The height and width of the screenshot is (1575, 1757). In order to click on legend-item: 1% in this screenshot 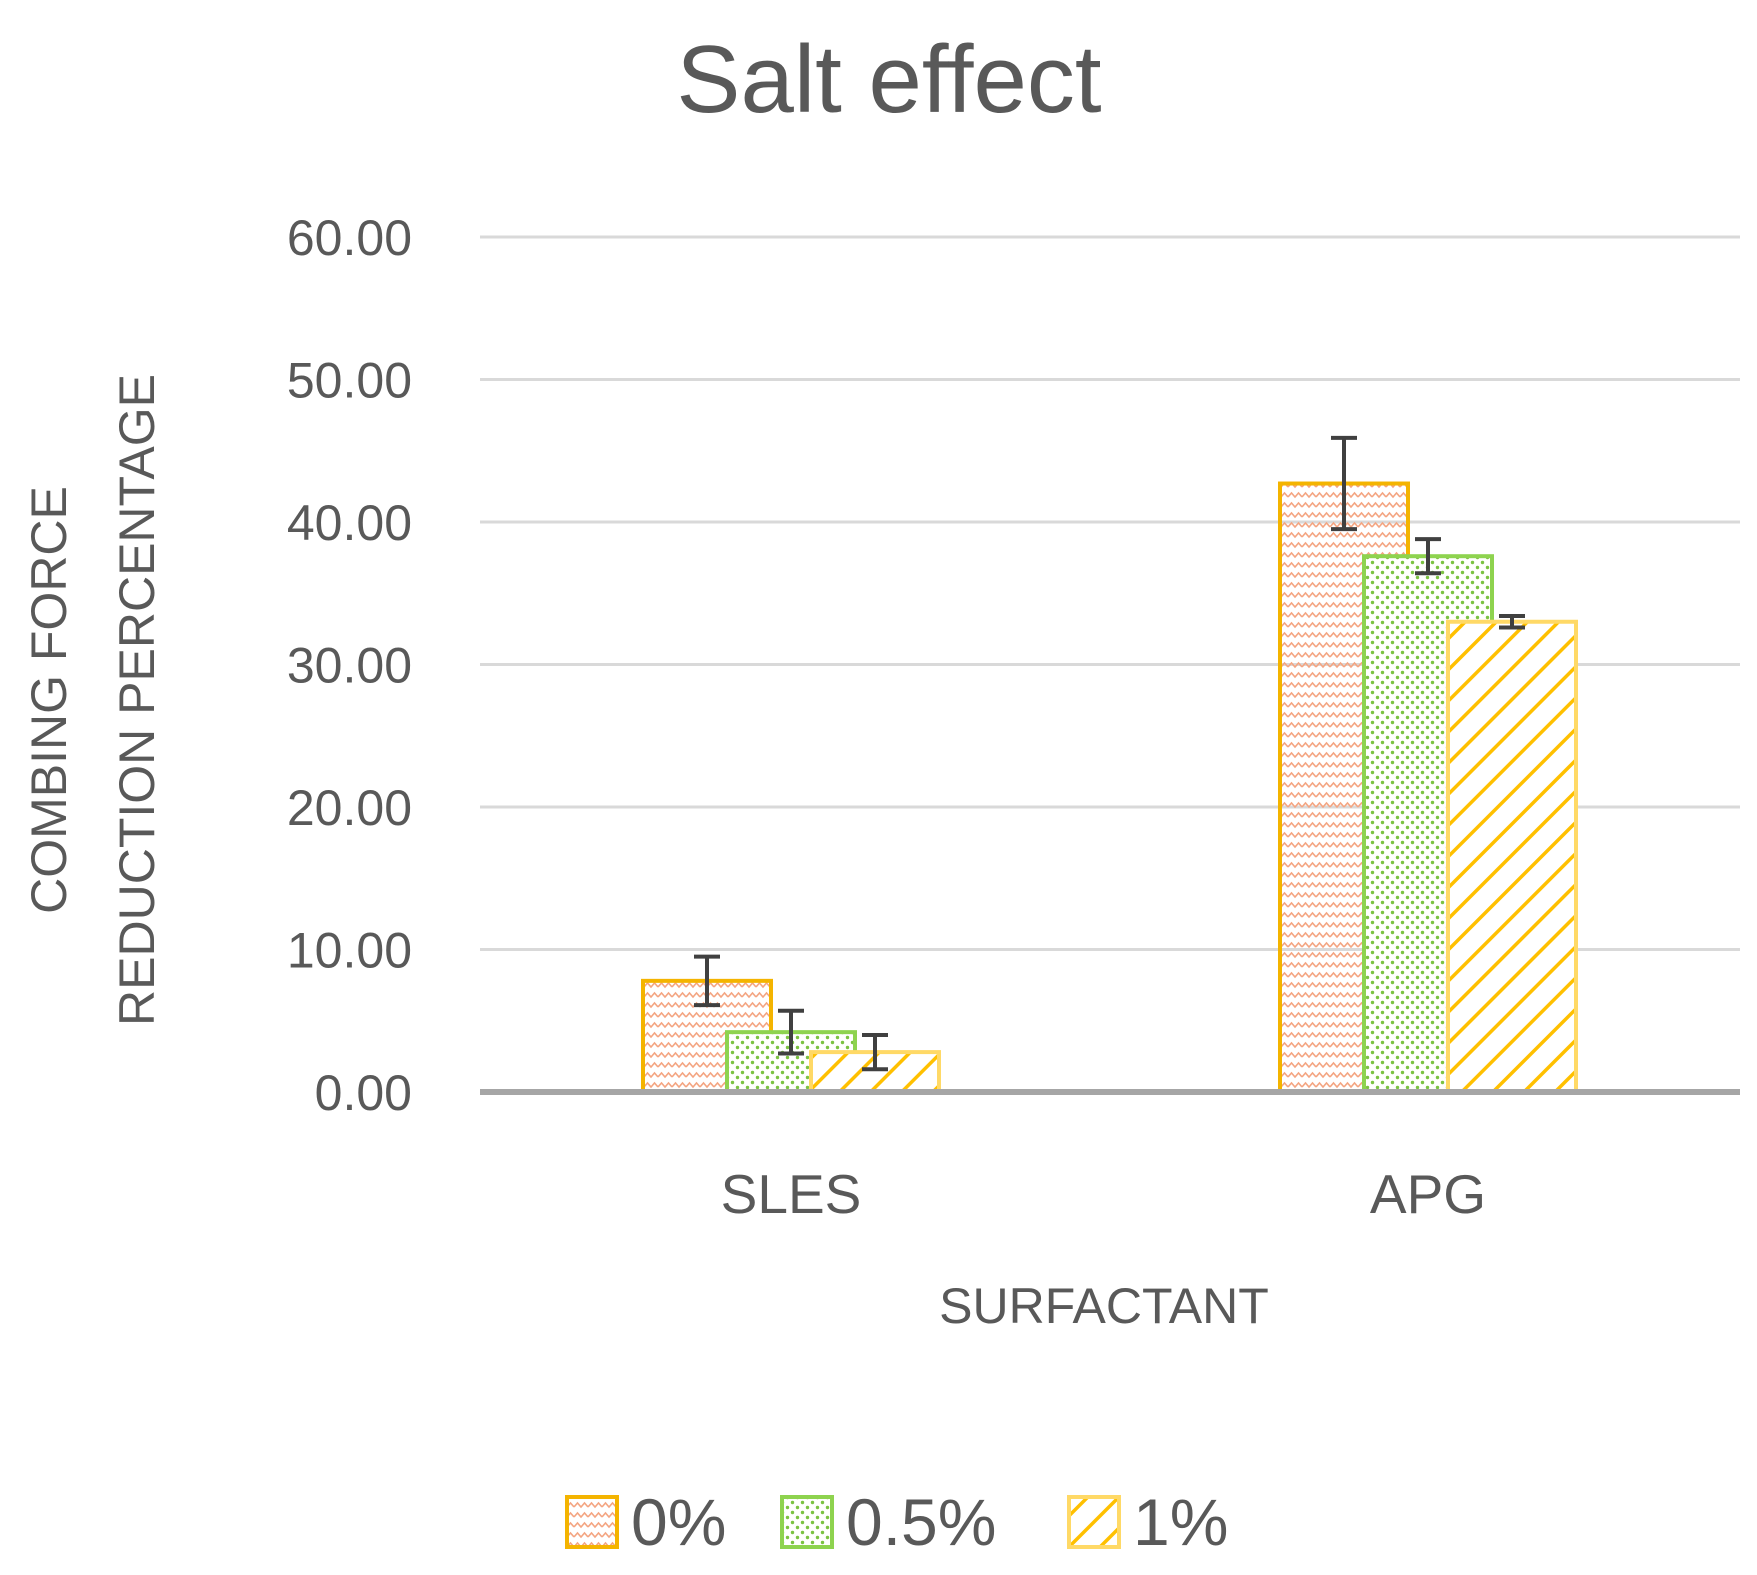, I will do `click(1147, 1522)`.